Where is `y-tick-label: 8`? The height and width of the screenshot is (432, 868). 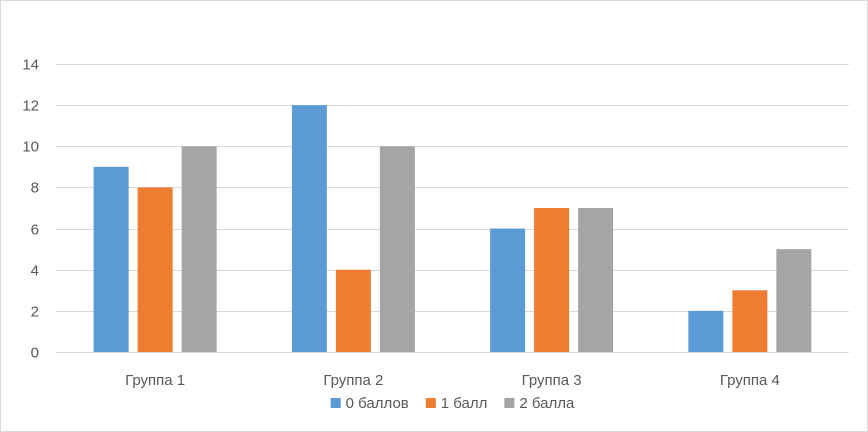 y-tick-label: 8 is located at coordinates (35, 188).